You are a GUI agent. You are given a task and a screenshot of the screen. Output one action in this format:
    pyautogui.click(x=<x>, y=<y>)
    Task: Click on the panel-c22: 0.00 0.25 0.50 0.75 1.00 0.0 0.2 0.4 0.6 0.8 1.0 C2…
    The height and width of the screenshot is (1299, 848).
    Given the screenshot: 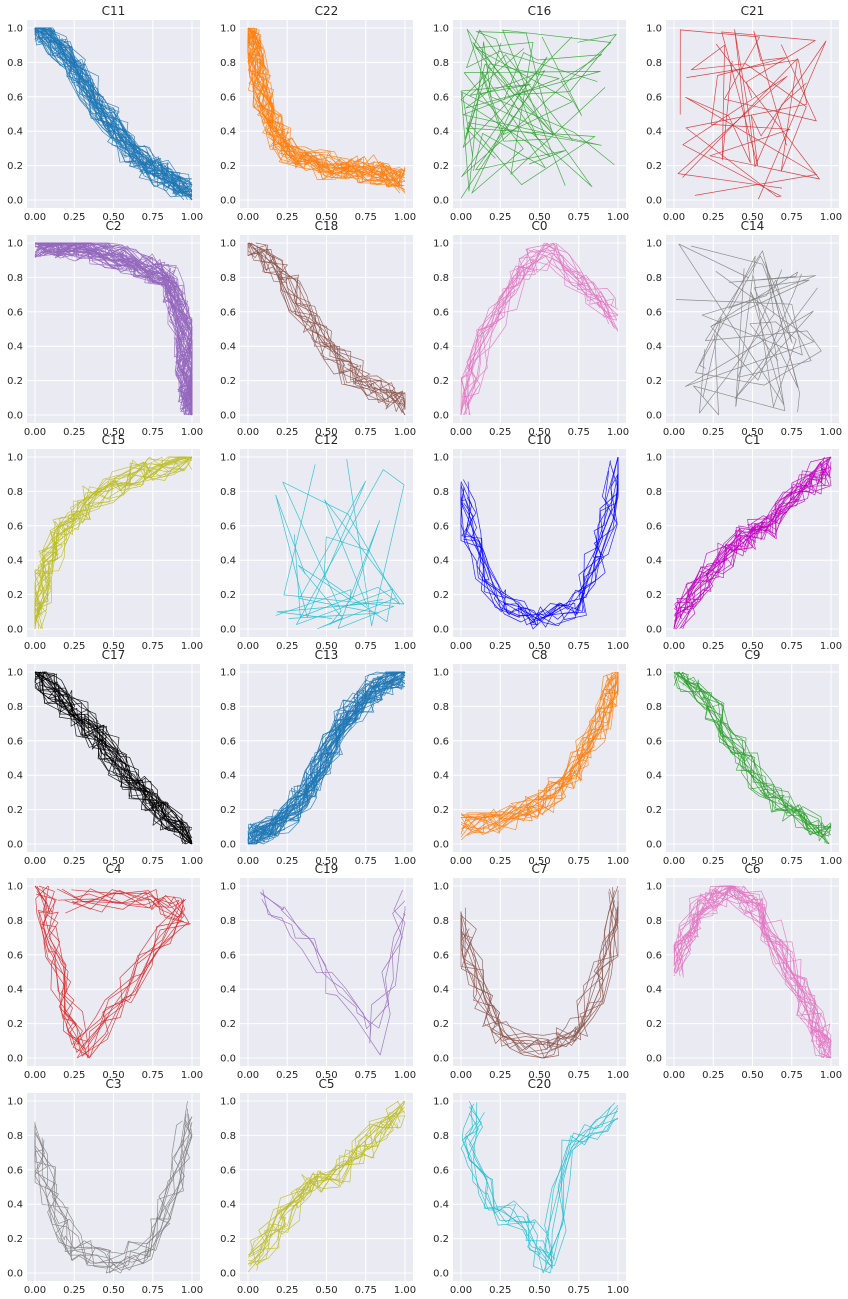 What is the action you would take?
    pyautogui.click(x=318, y=113)
    